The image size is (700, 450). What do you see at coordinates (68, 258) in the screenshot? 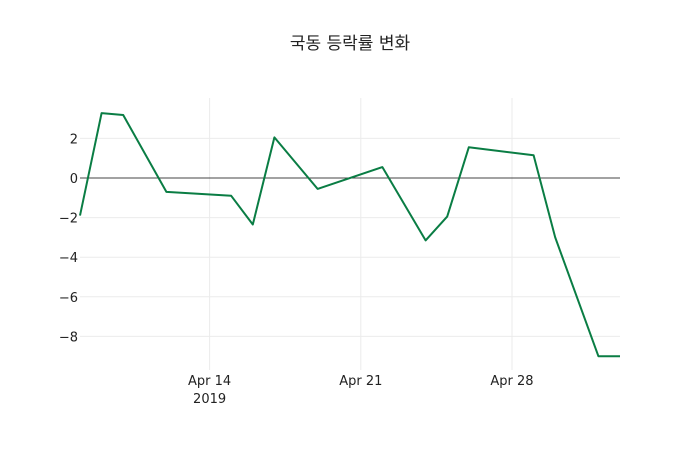
I see `y-tick-label: −4` at bounding box center [68, 258].